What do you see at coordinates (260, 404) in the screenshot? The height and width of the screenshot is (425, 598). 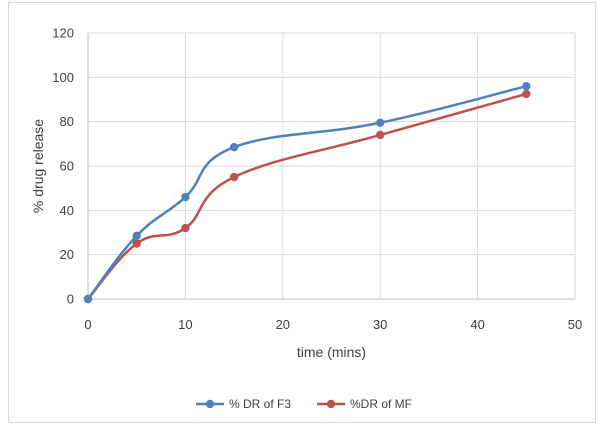 I see `legend-label-f3: % DR of F3` at bounding box center [260, 404].